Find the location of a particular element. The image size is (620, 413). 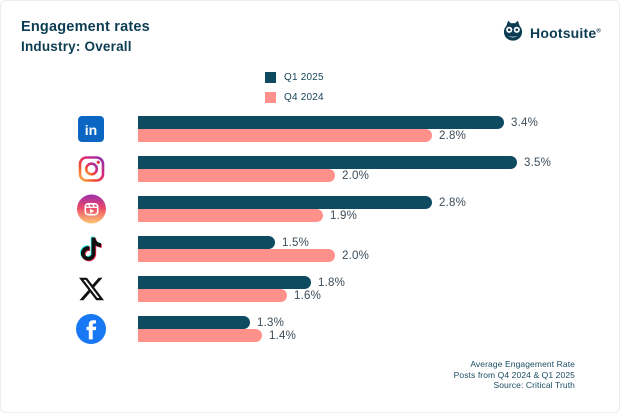

row-instagram-reels: 2.8% 1.9% is located at coordinates (310, 209).